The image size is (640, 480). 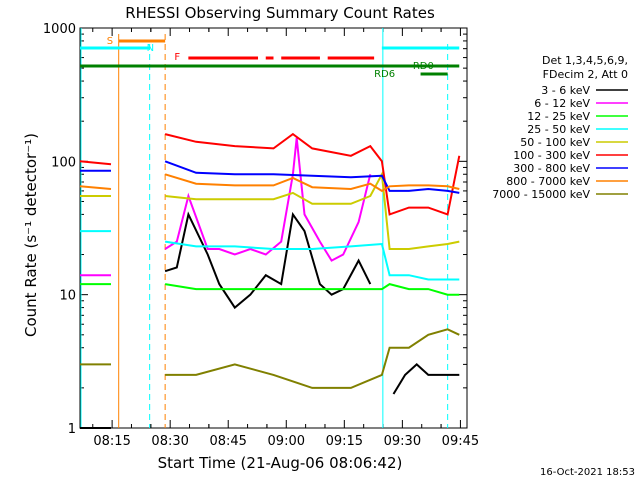 I want to click on legend-entry-label: 7000 - 15000 keV, so click(x=541, y=194).